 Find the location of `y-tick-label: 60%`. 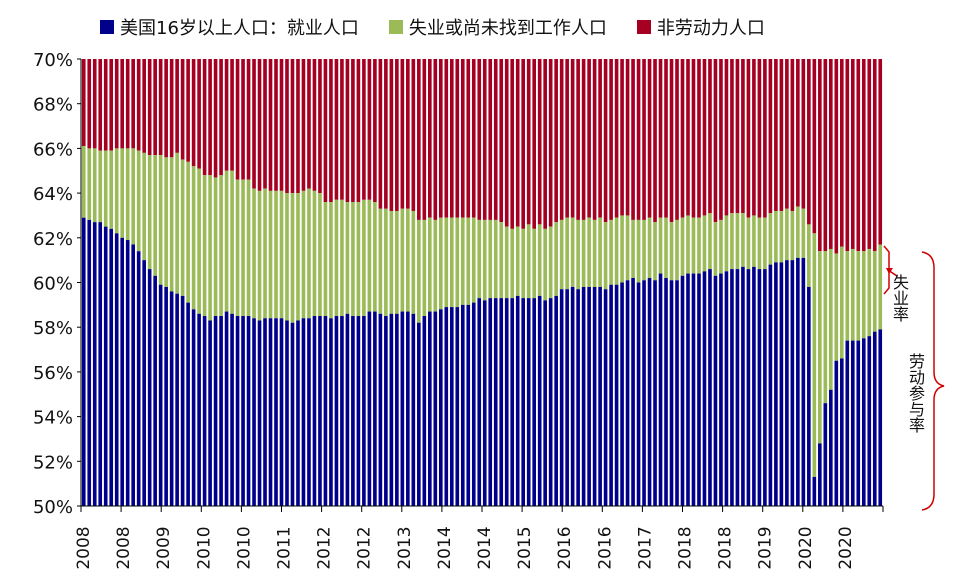

y-tick-label: 60% is located at coordinates (53, 284).